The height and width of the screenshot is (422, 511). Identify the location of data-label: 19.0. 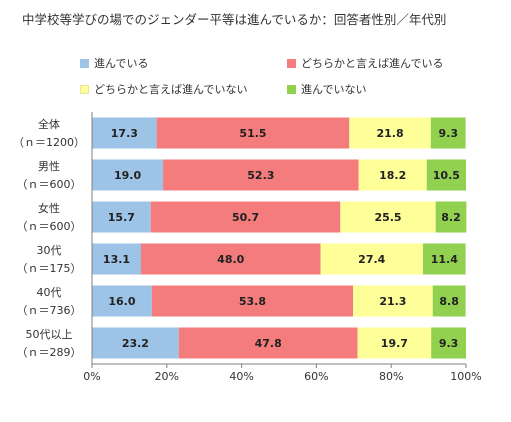
(127, 175).